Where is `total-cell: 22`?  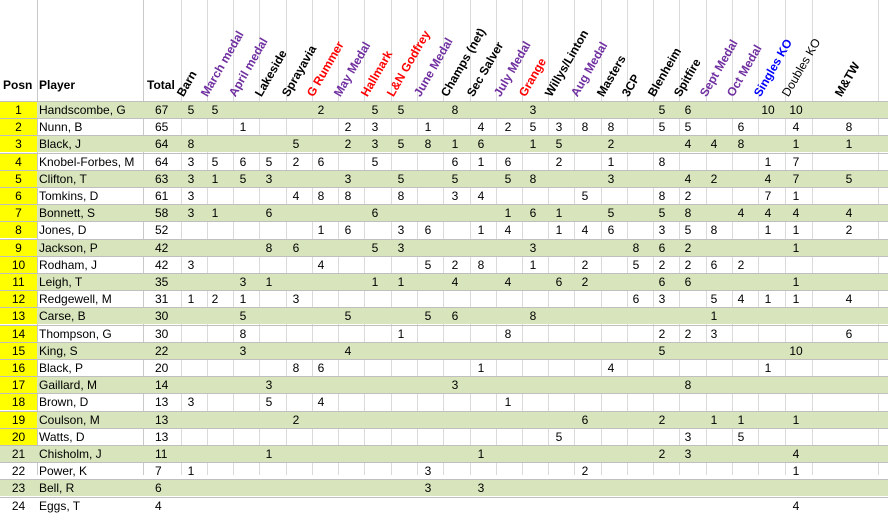
total-cell: 22 is located at coordinates (162, 350).